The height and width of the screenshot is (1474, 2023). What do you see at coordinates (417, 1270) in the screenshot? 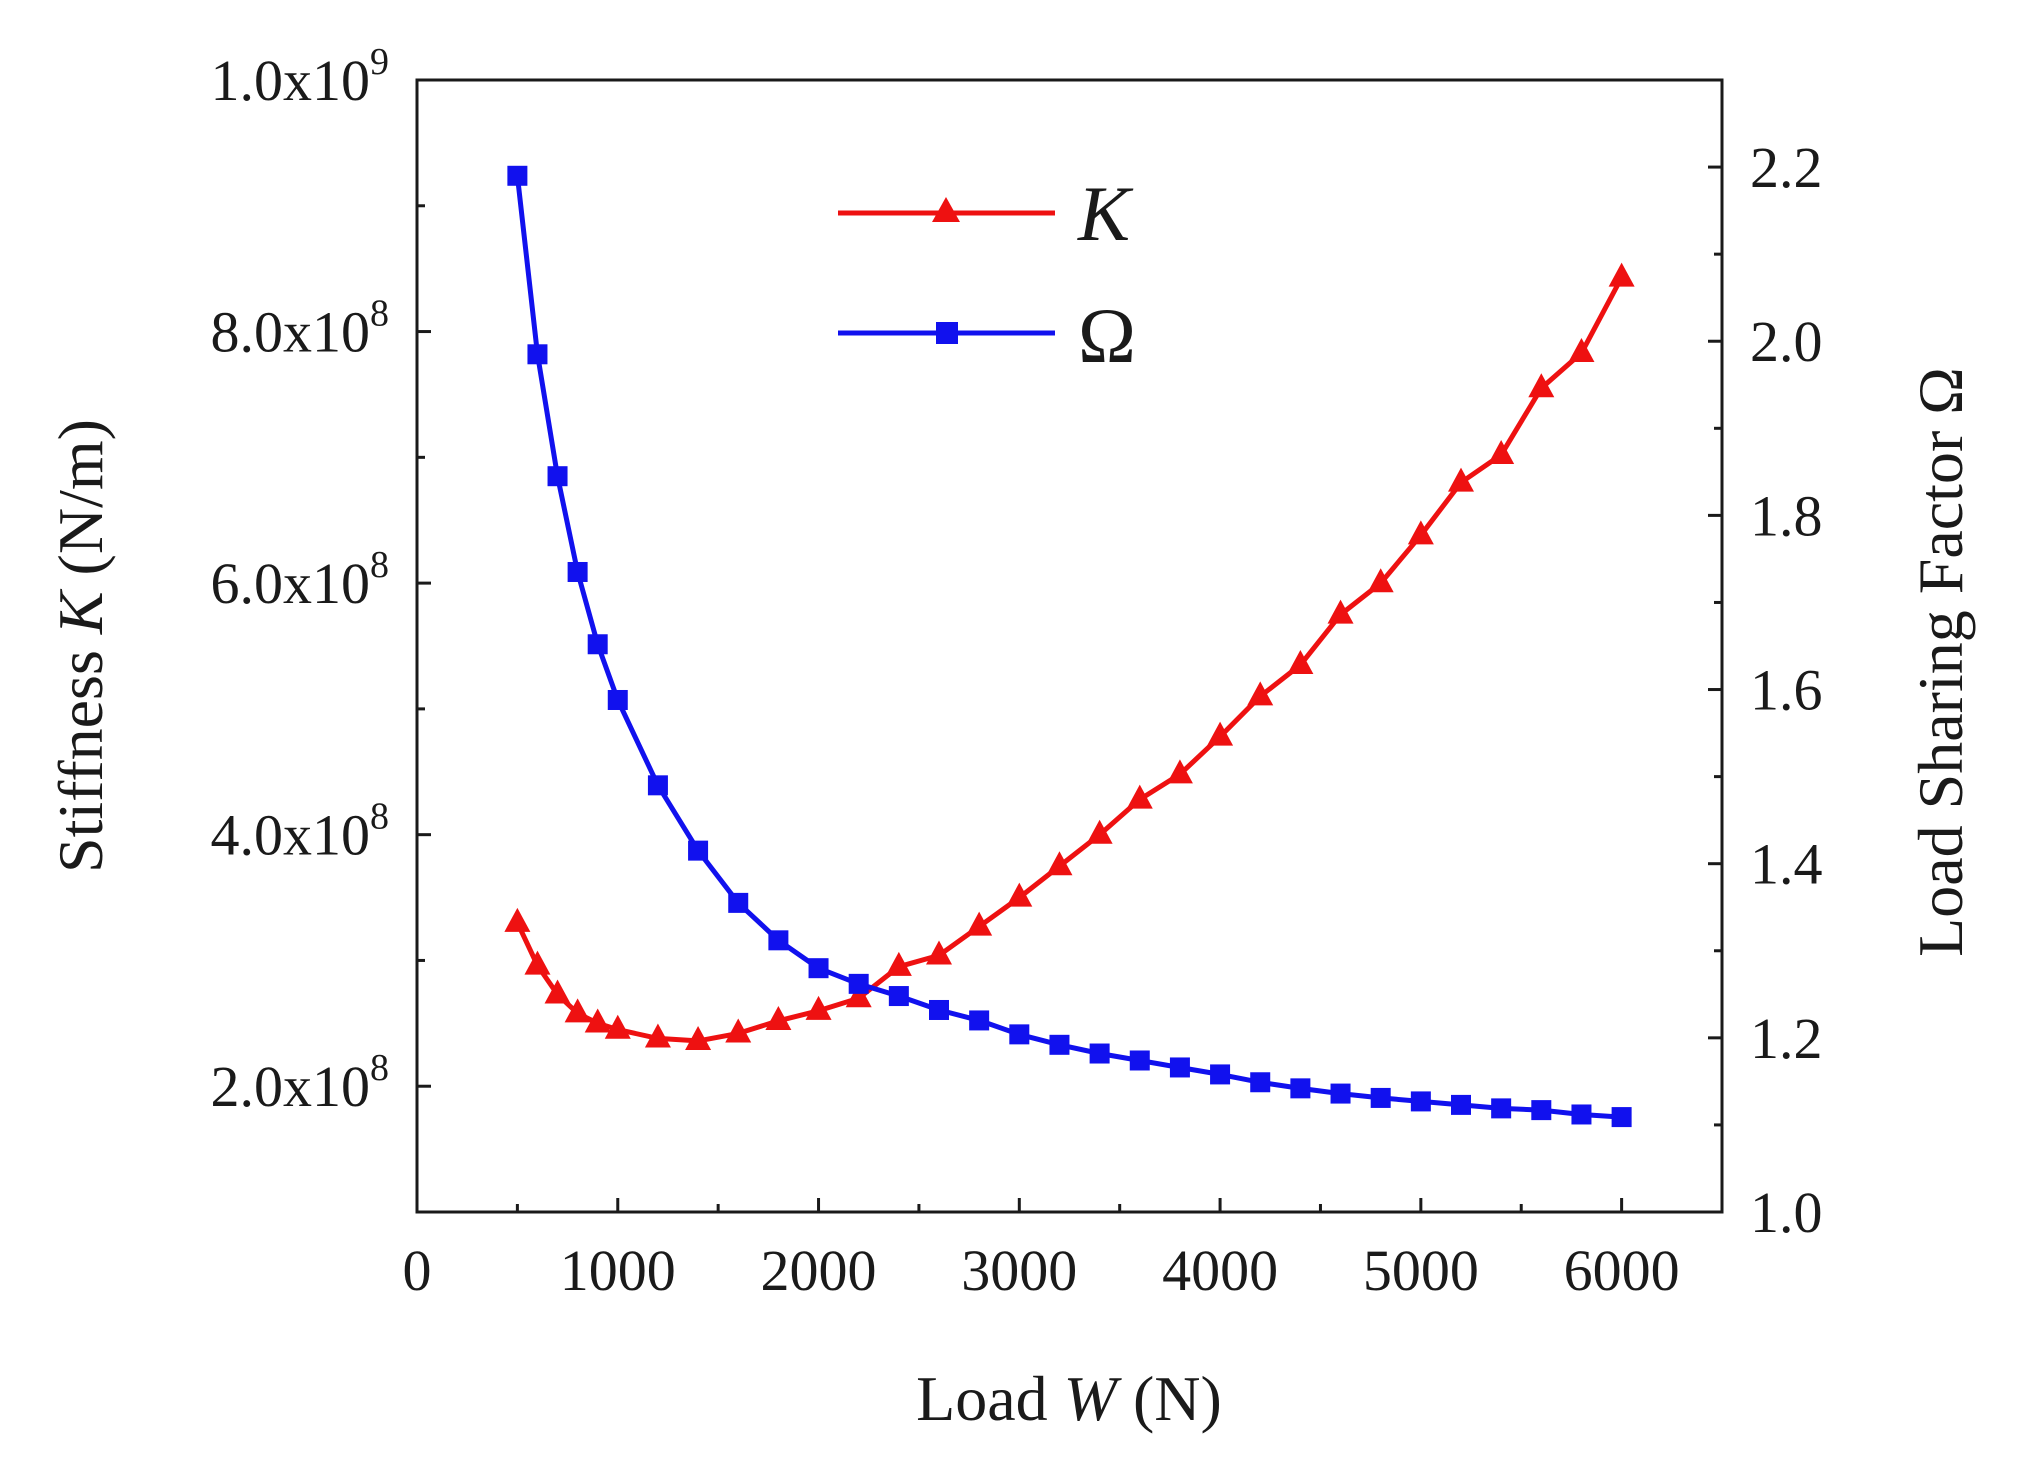
I see `x-tick-label: 0` at bounding box center [417, 1270].